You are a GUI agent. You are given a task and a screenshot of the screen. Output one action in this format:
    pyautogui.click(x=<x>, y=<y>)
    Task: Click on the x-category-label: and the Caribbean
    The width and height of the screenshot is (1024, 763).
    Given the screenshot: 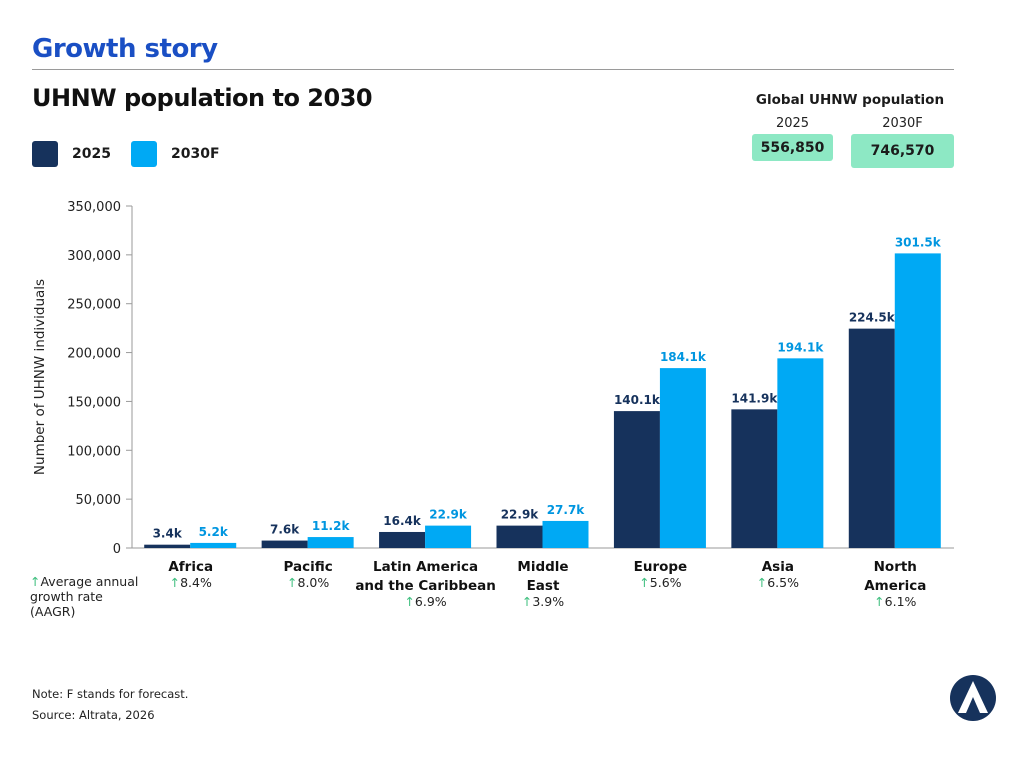 What is the action you would take?
    pyautogui.click(x=425, y=586)
    